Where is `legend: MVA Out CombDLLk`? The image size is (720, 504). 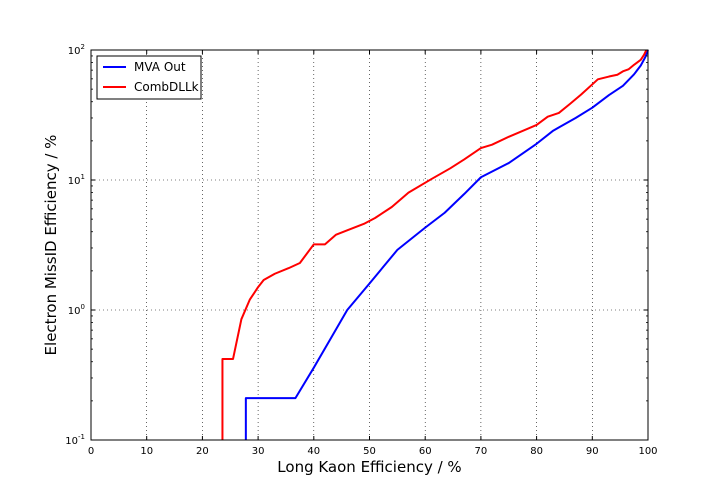
legend: MVA Out CombDLLk is located at coordinates (149, 77).